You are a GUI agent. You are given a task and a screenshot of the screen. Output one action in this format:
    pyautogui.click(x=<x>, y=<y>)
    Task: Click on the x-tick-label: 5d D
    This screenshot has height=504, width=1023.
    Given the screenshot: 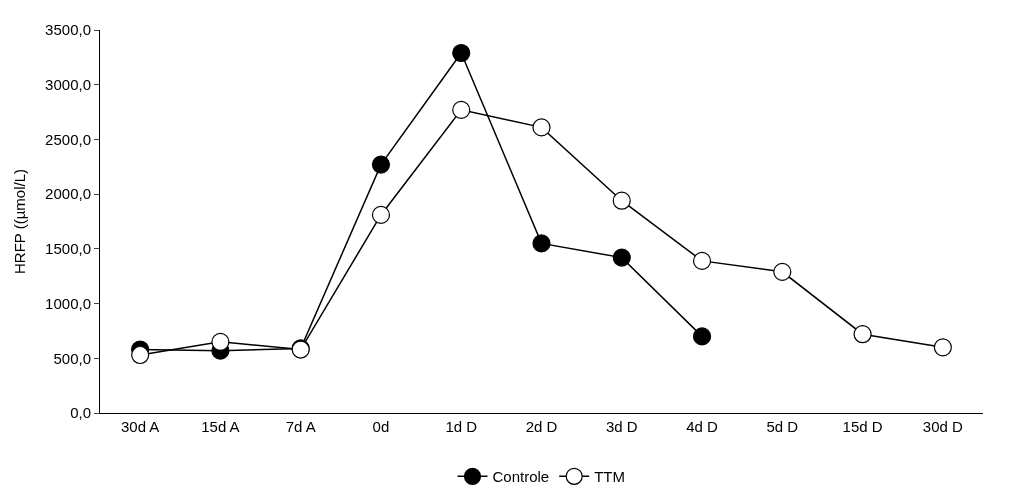 What is the action you would take?
    pyautogui.click(x=782, y=426)
    